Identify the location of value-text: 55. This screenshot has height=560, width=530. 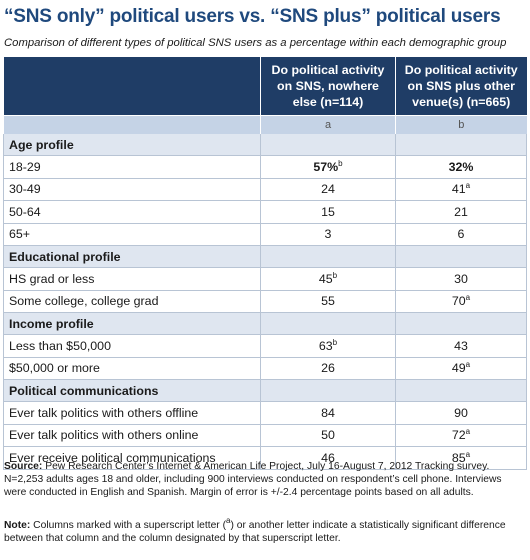
(328, 301).